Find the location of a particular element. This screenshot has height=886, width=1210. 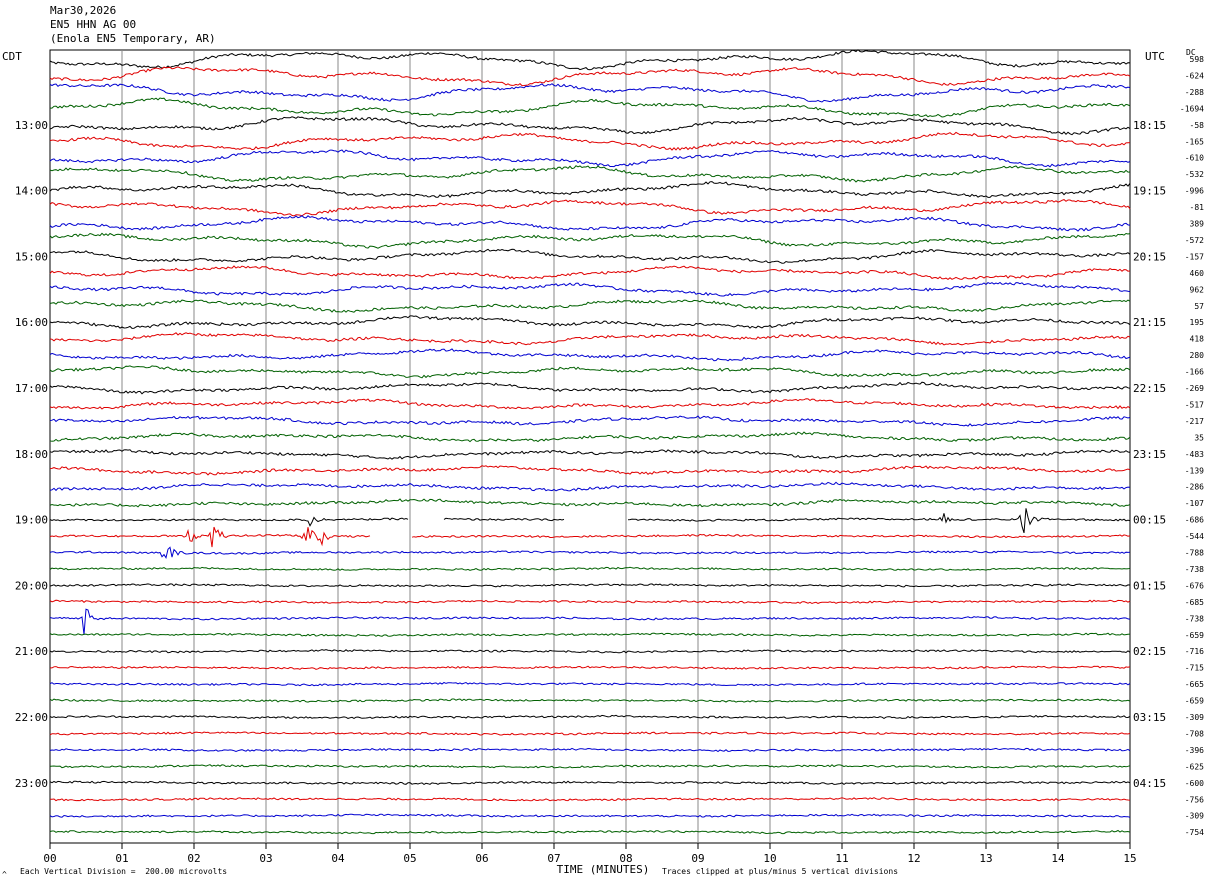

x-tick-label: 07 is located at coordinates (553, 858).